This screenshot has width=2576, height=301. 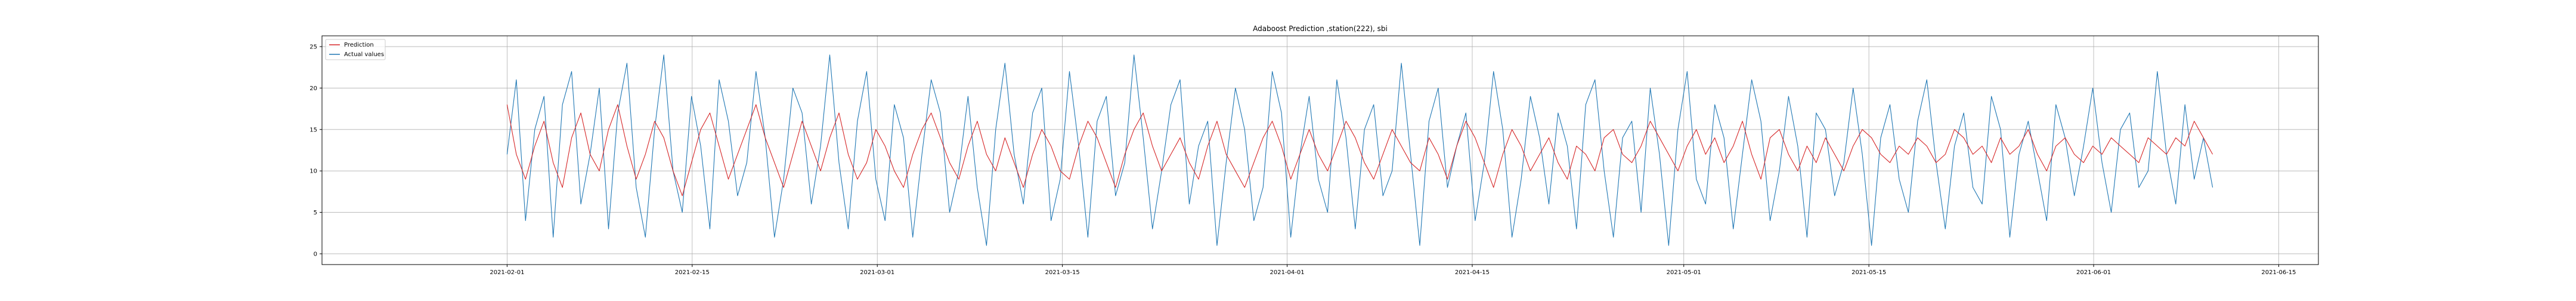 I want to click on legend: Prediction Actual values, so click(x=356, y=49).